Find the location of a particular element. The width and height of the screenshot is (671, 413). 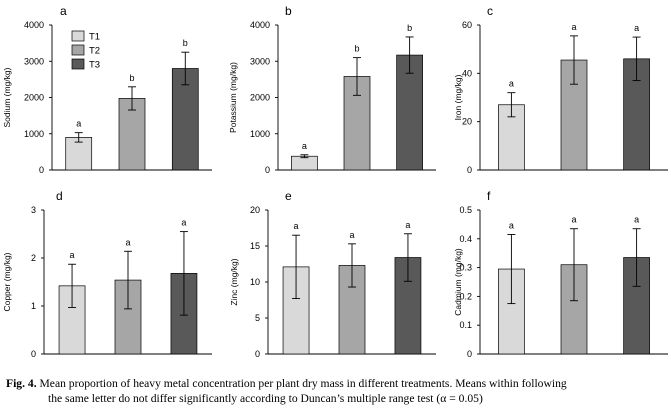

panel-a-sig-label-T2: b is located at coordinates (131, 78).